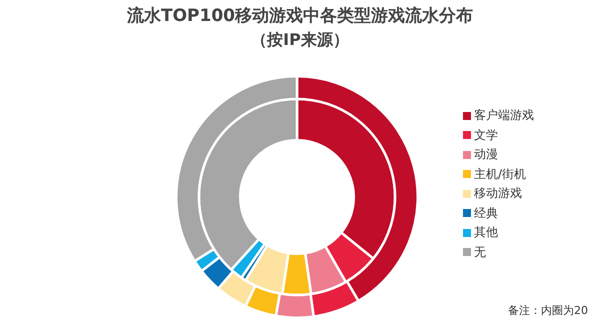  Describe the element at coordinates (486, 213) in the screenshot. I see `legend-label: 经典` at that location.